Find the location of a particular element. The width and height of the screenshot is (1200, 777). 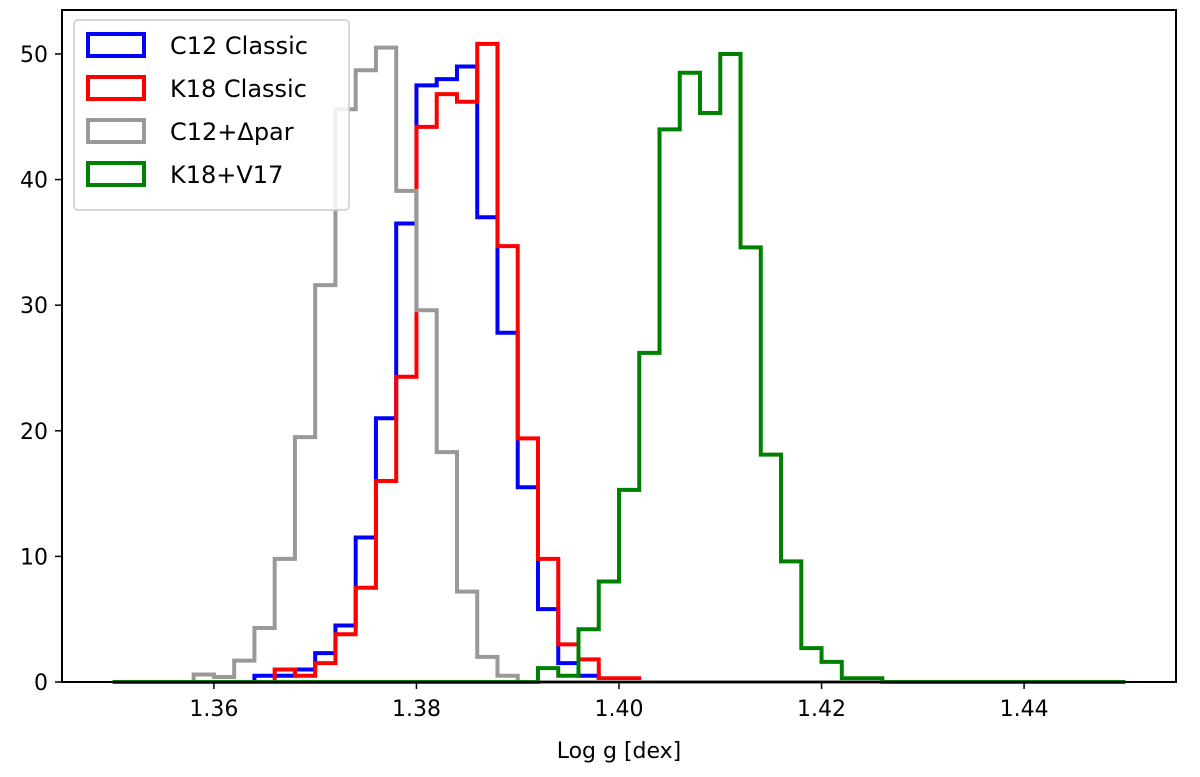

x-tick-label: 1.40 is located at coordinates (619, 709).